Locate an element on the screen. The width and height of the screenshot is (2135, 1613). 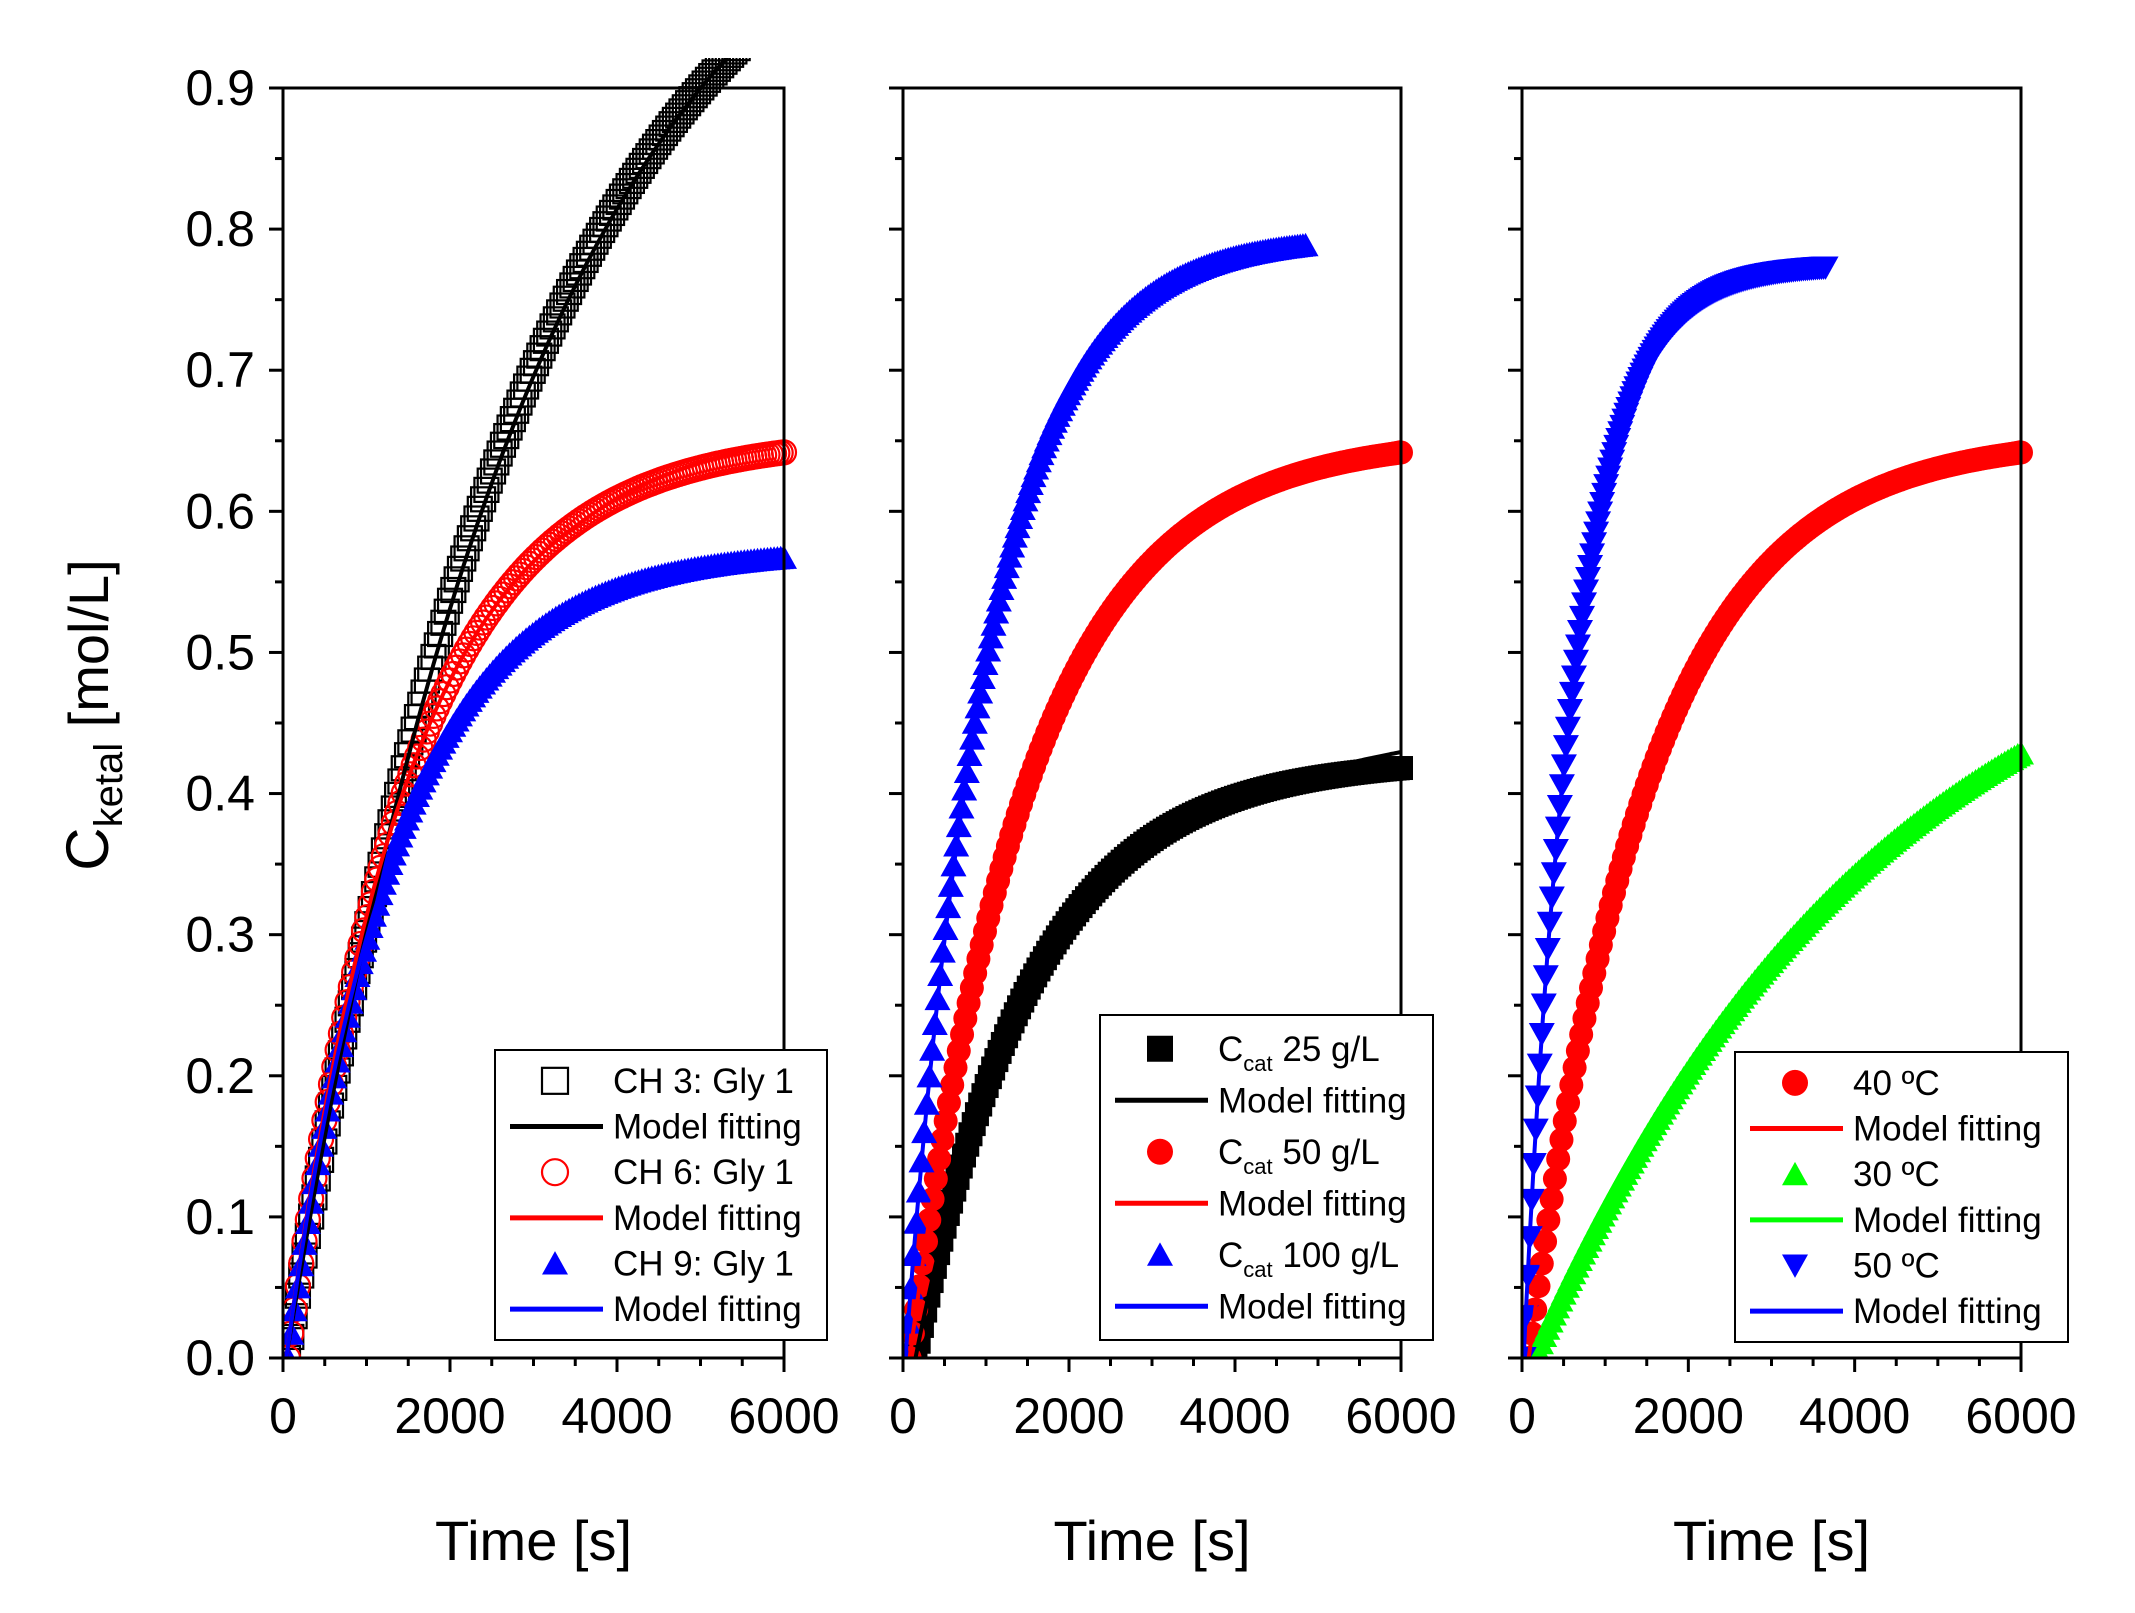
series-1-model-line is located at coordinates (1774, 898).